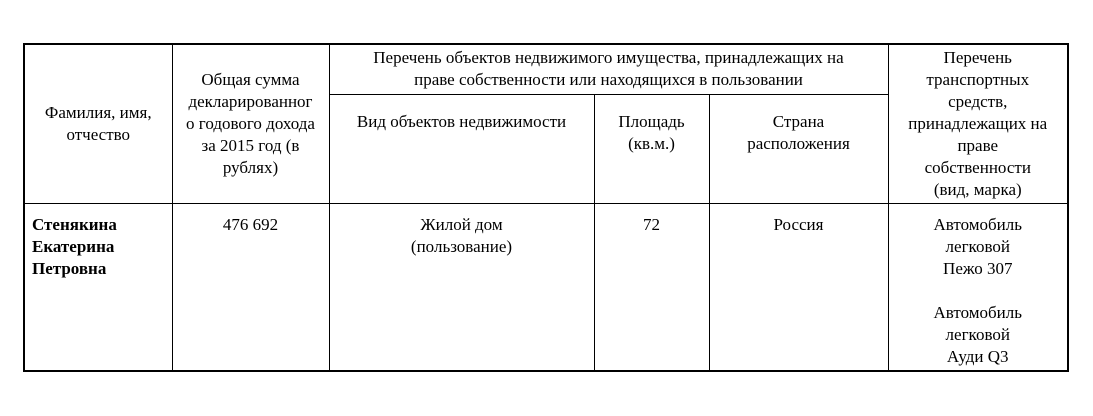  I want to click on cell-area: 72, so click(651, 287).